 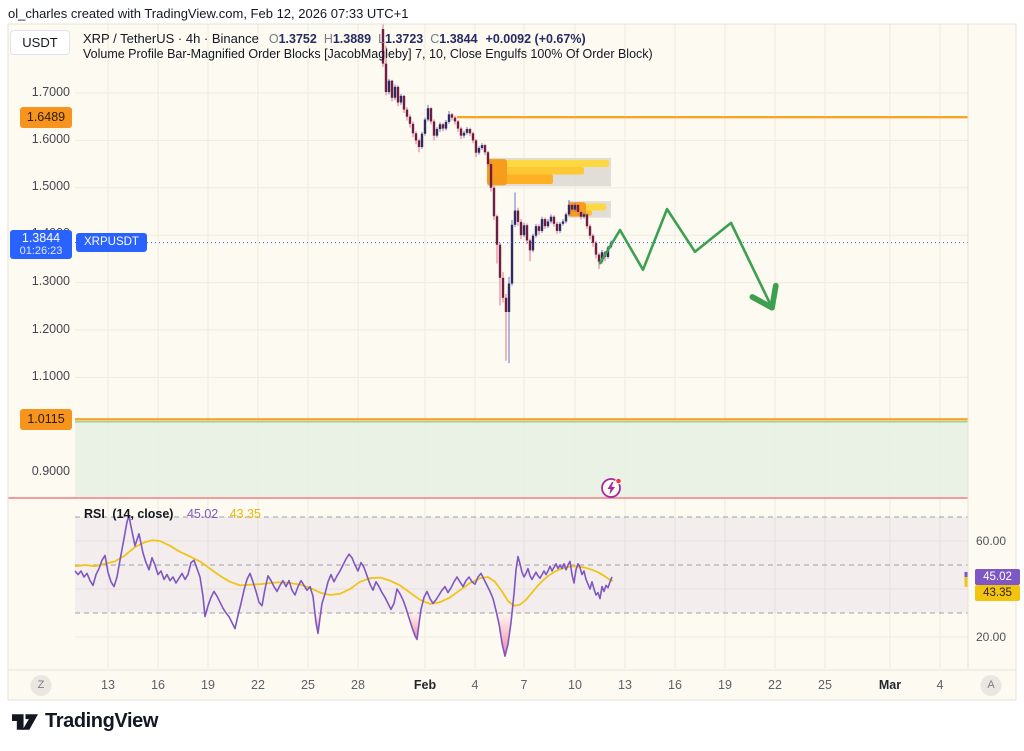 I want to click on order-blocks, so click(x=549, y=187).